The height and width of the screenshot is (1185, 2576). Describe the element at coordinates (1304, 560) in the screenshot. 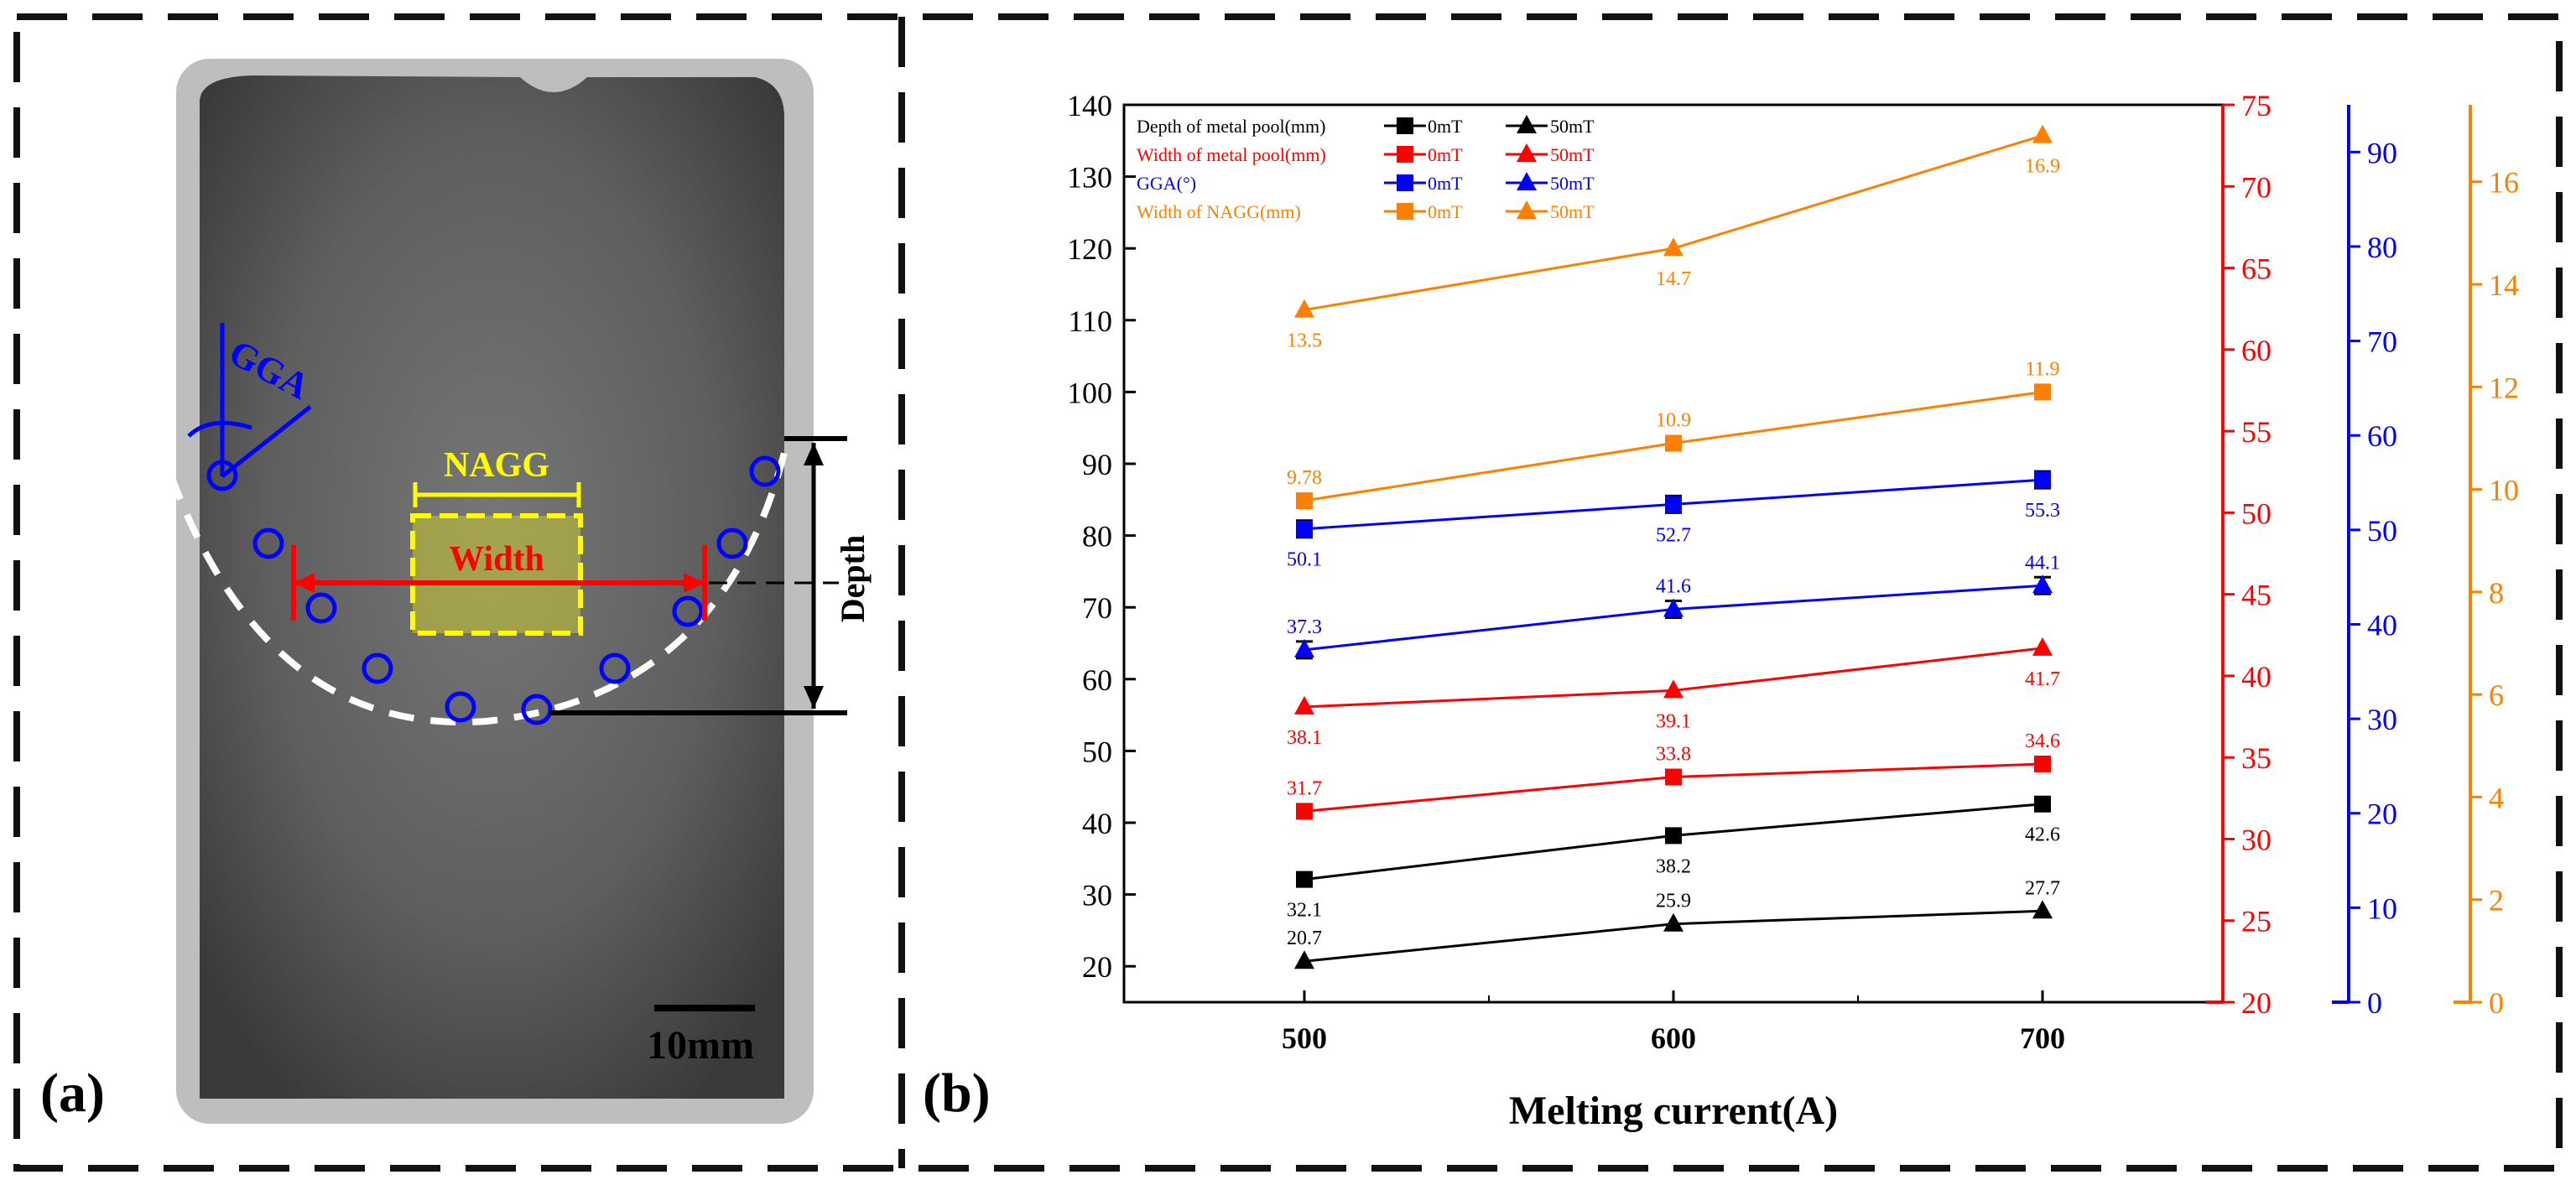

I see `data-label: 50.1` at that location.